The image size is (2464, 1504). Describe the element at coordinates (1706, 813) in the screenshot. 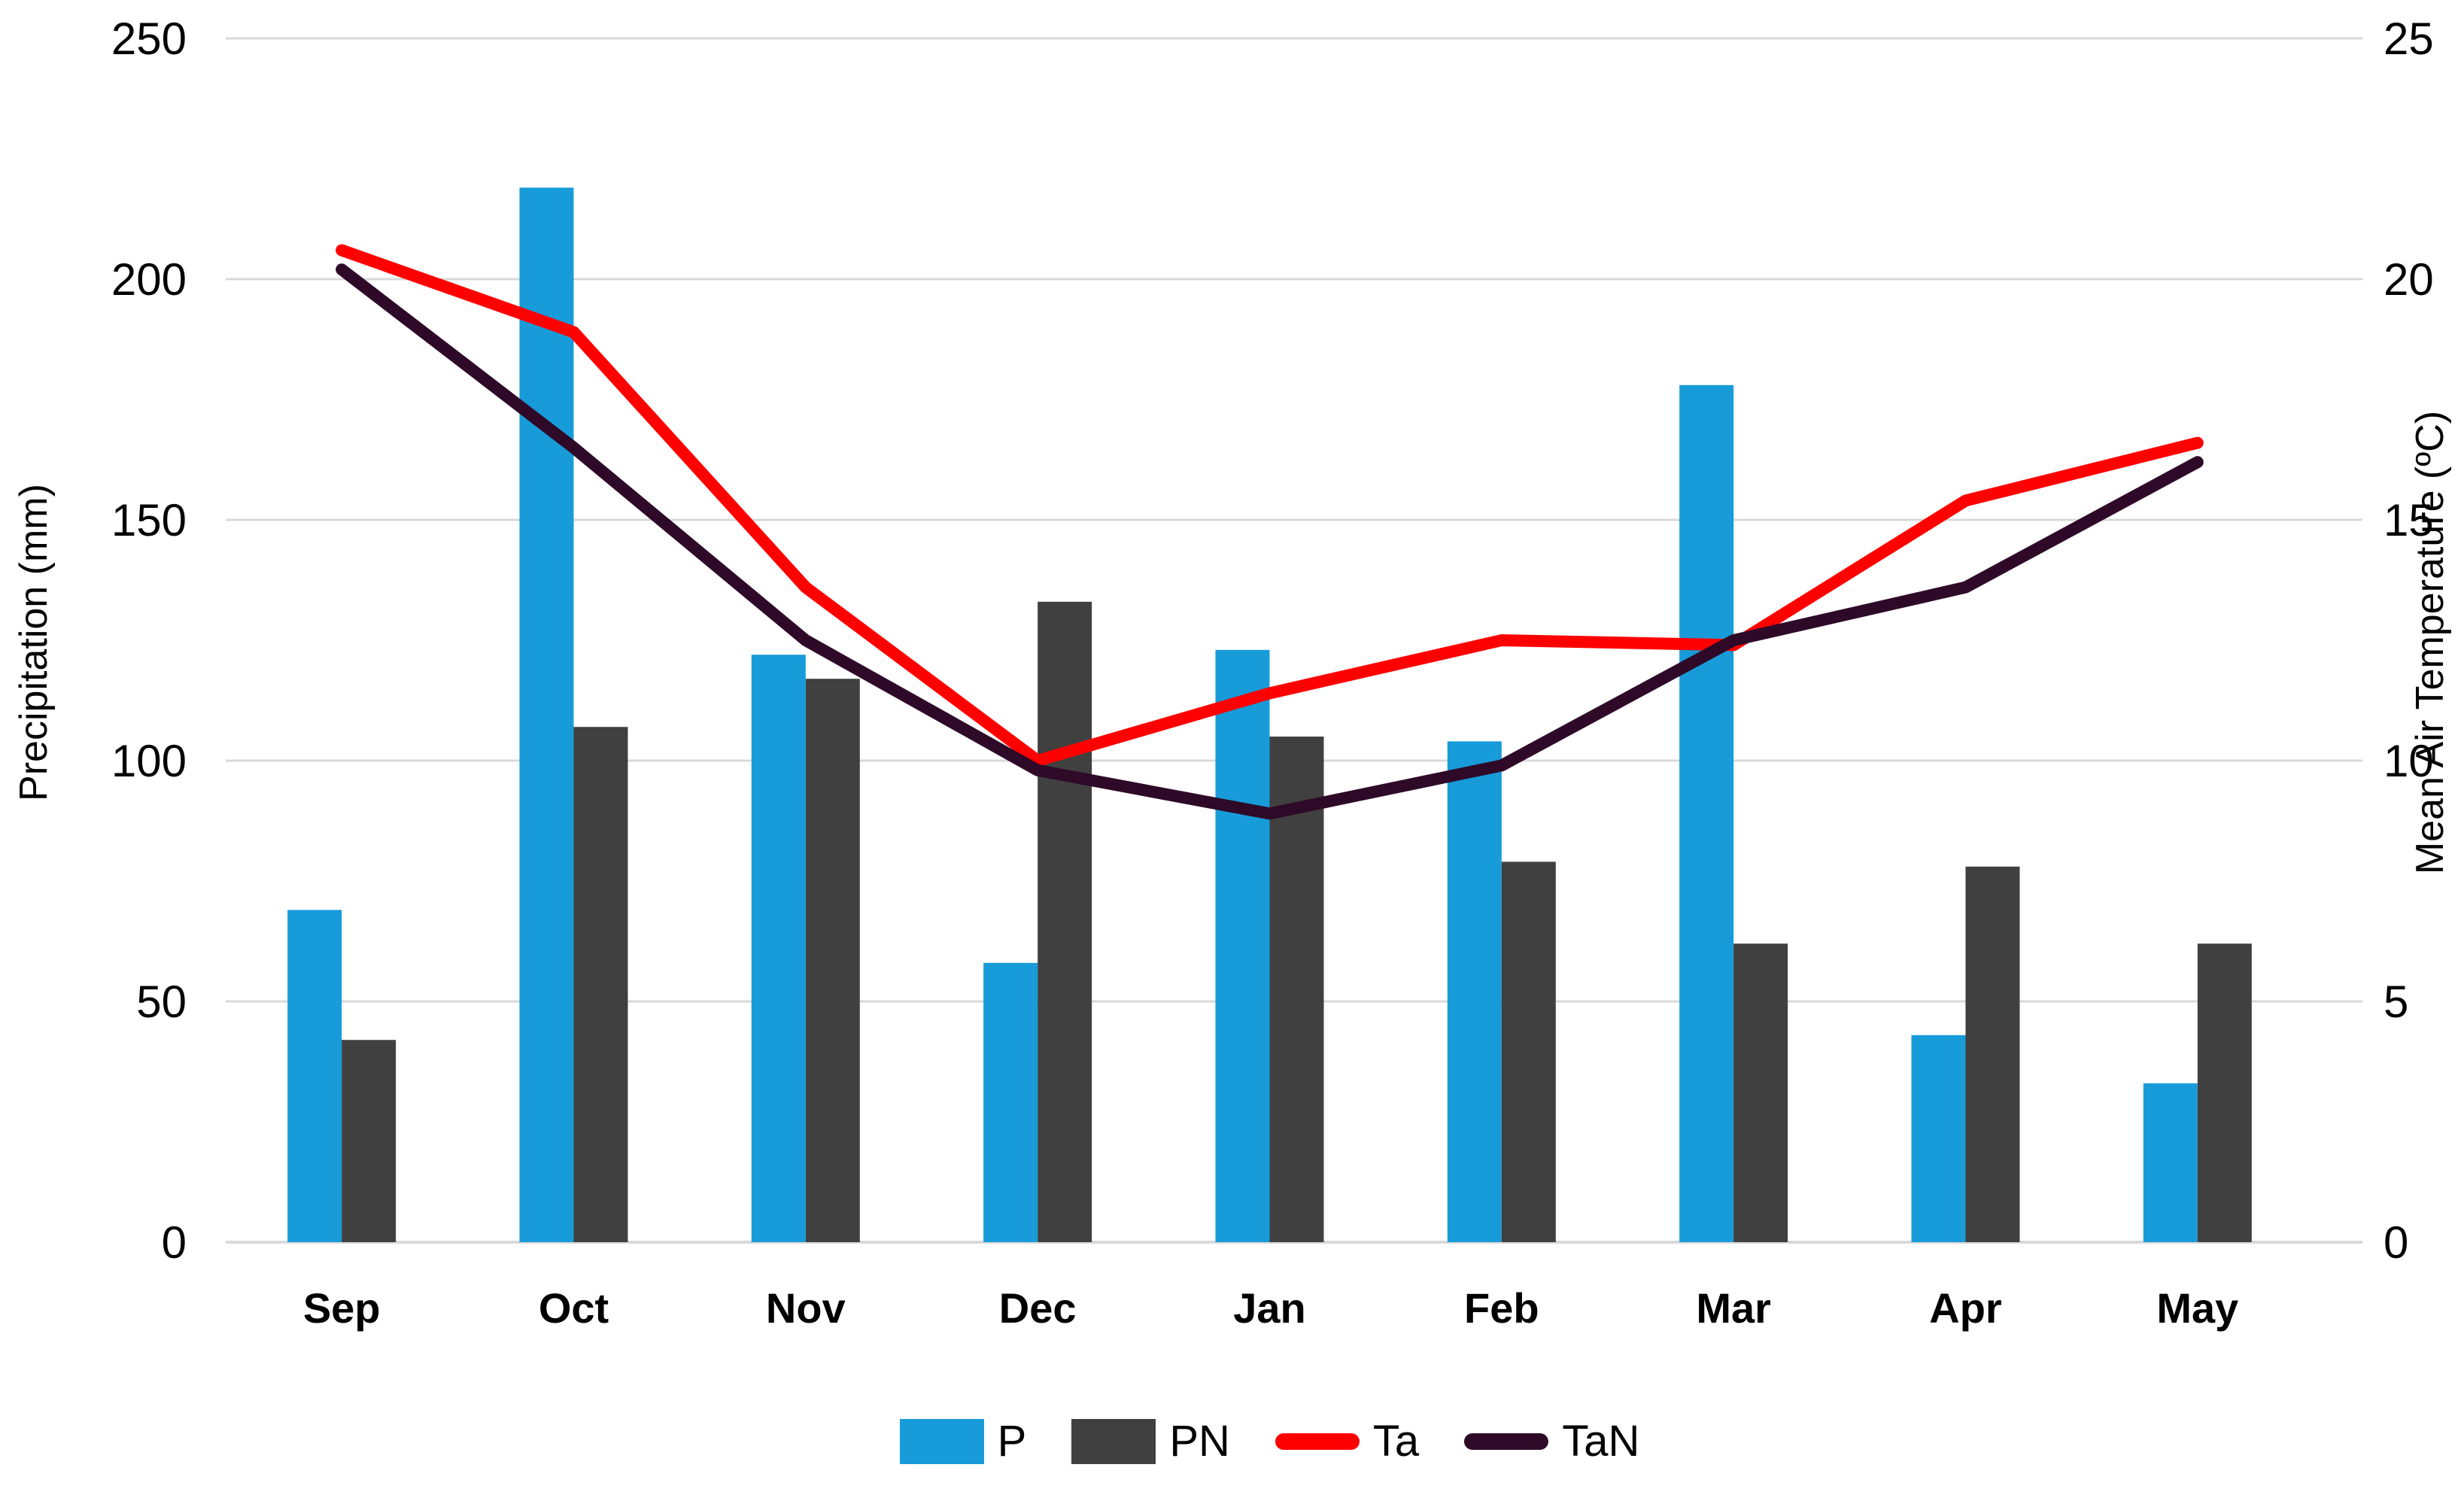

I see `bar-p-mar` at that location.